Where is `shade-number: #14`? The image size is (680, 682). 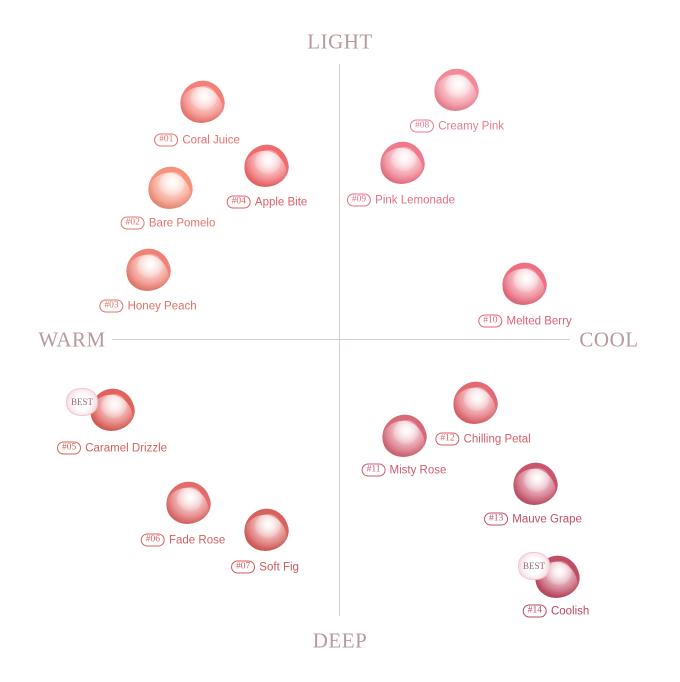 shade-number: #14 is located at coordinates (534, 611).